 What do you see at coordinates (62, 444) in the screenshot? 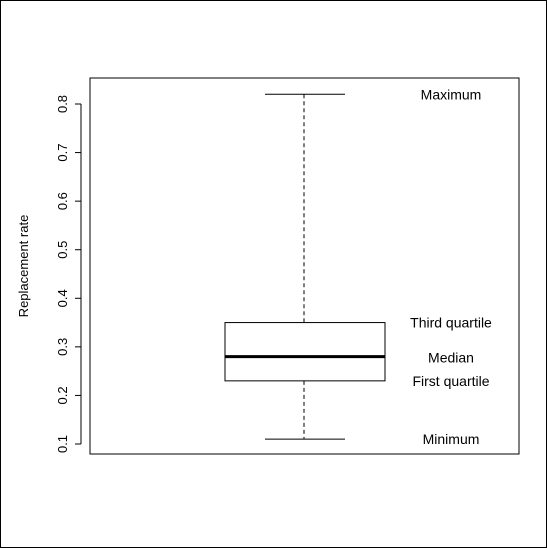
I see `y-tick-label: 0.1` at bounding box center [62, 444].